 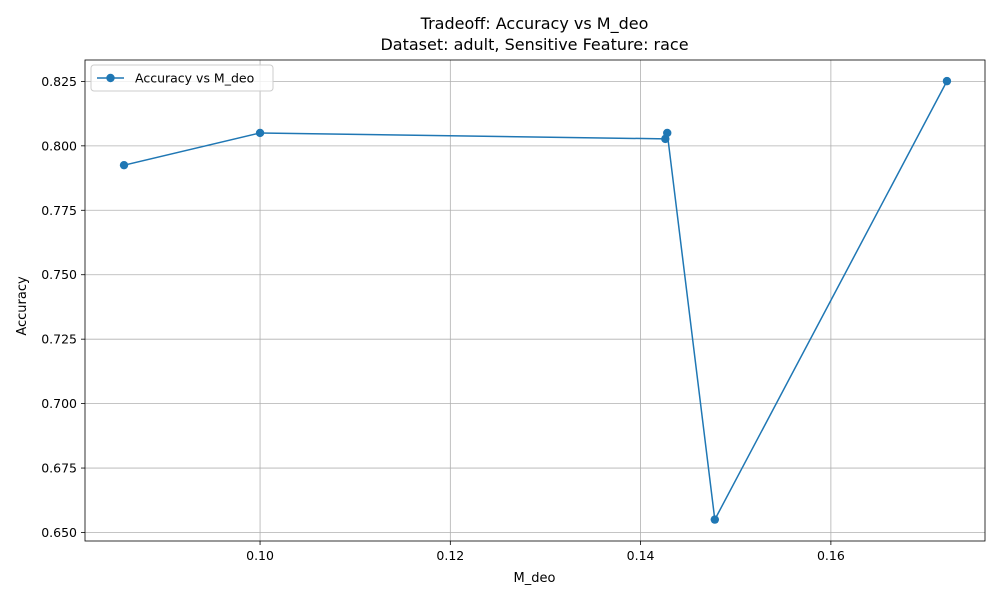 What do you see at coordinates (110, 78) in the screenshot?
I see `legend-marker-icon` at bounding box center [110, 78].